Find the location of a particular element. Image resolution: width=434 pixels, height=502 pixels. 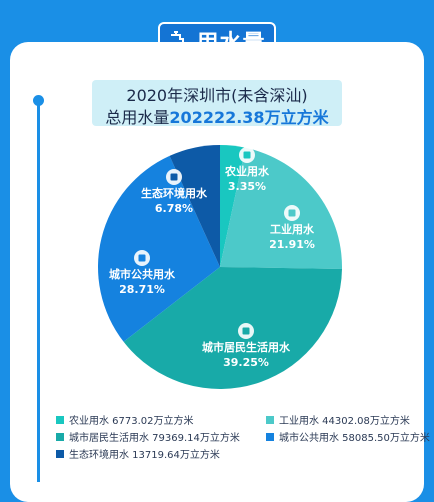

slice-label-percent-3: 39.25% is located at coordinates (246, 362).